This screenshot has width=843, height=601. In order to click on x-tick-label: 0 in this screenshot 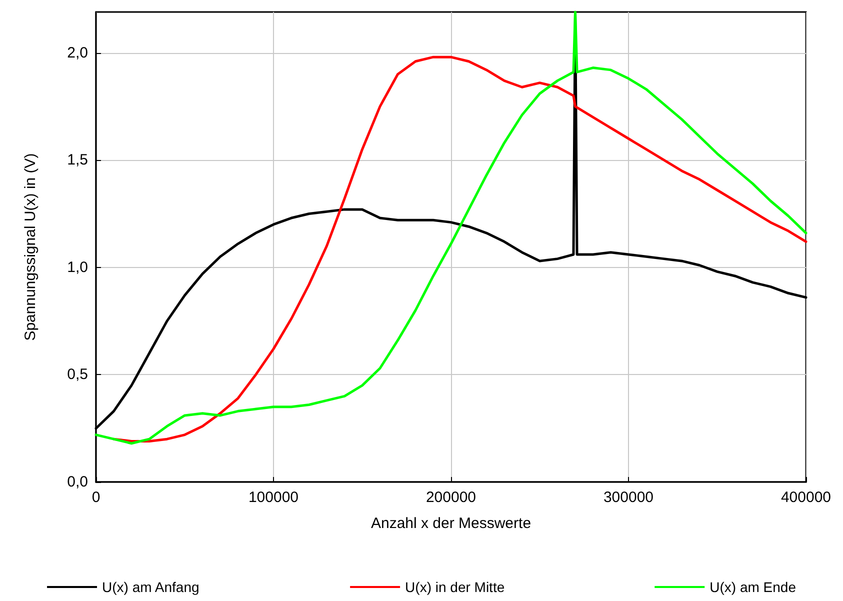, I will do `click(96, 497)`.